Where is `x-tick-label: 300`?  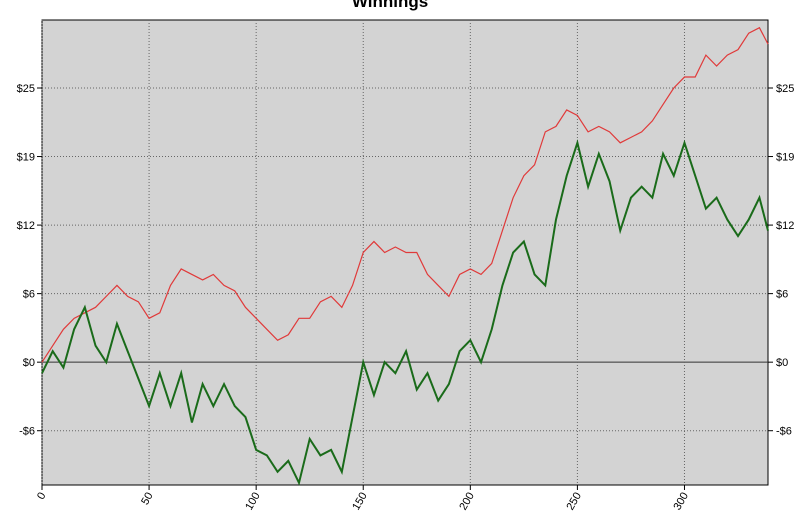
x-tick-label: 300 is located at coordinates (682, 502).